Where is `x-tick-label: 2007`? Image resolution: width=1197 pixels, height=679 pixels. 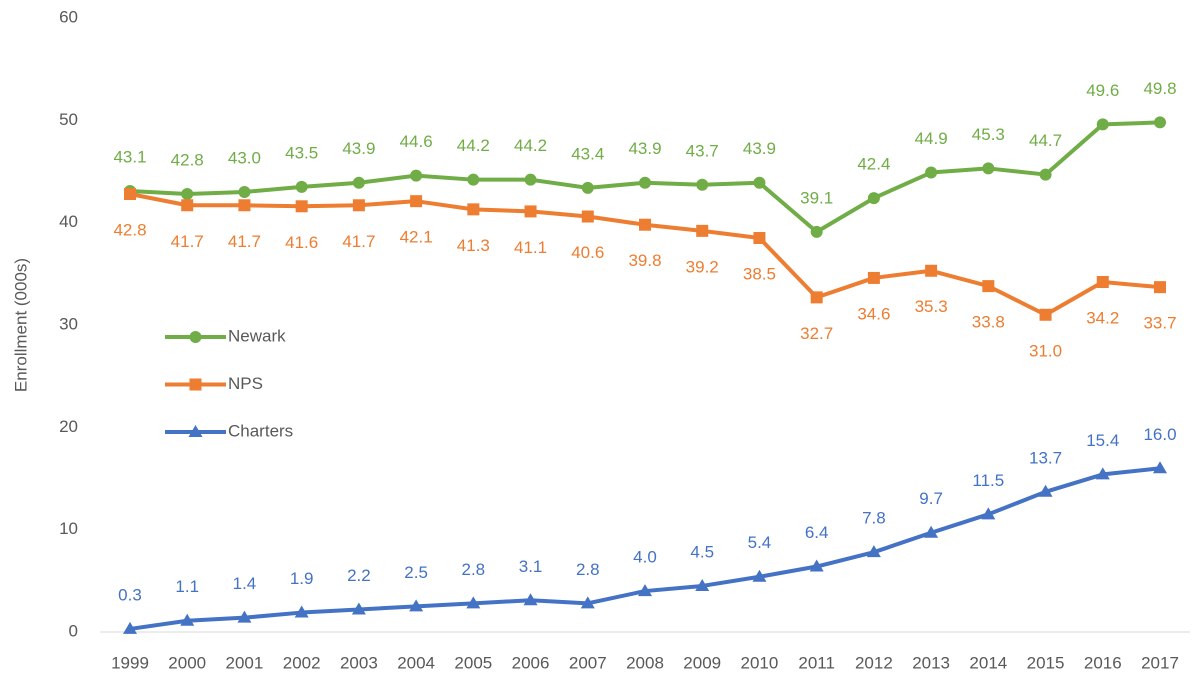 x-tick-label: 2007 is located at coordinates (588, 662).